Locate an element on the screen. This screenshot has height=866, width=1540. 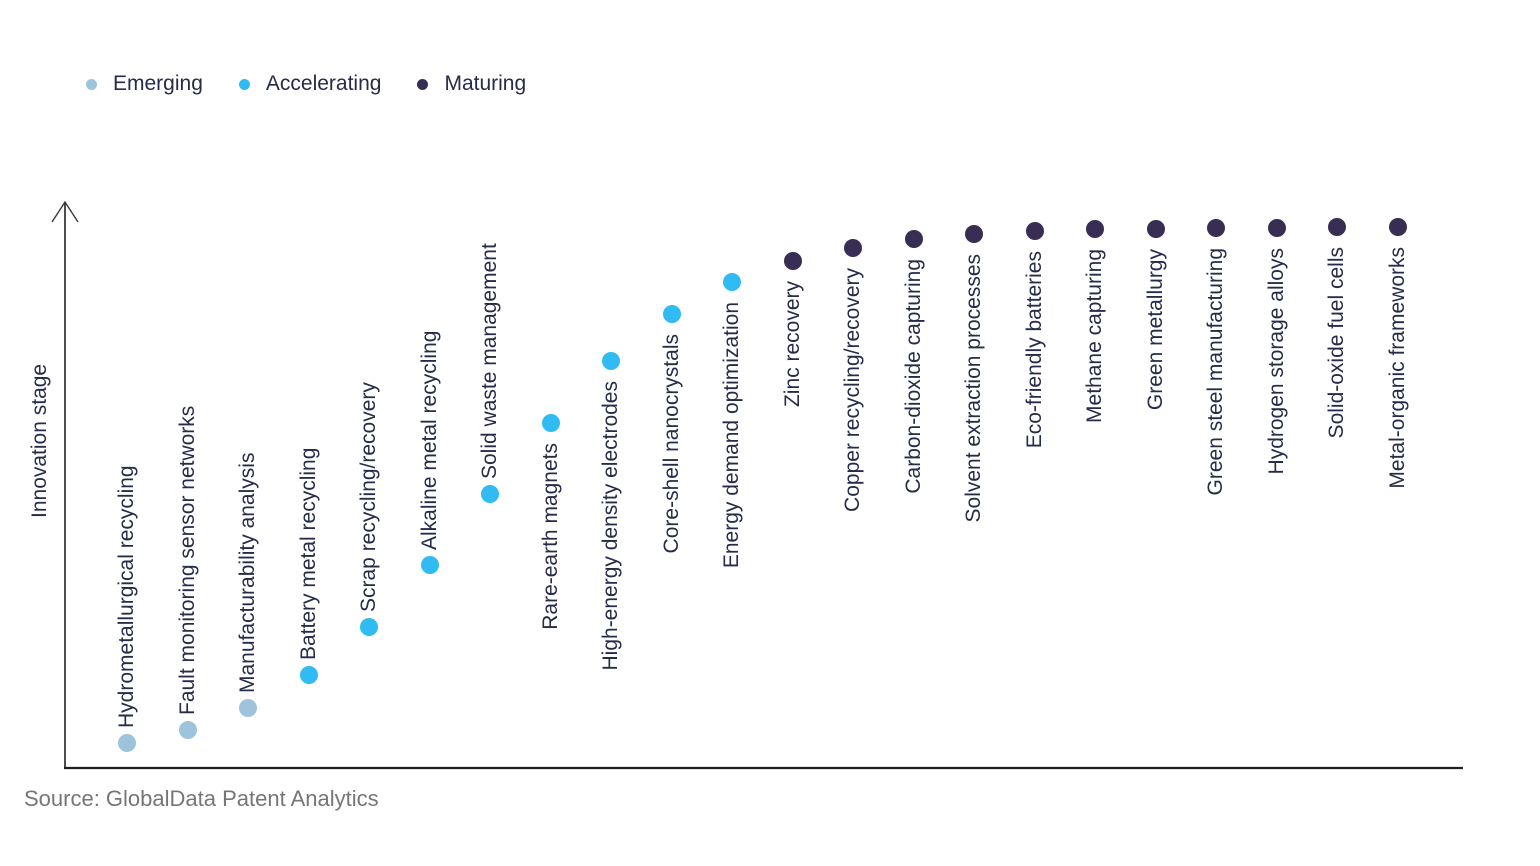
data-point-label: Rare-earth magnets is located at coordinates (550, 536).